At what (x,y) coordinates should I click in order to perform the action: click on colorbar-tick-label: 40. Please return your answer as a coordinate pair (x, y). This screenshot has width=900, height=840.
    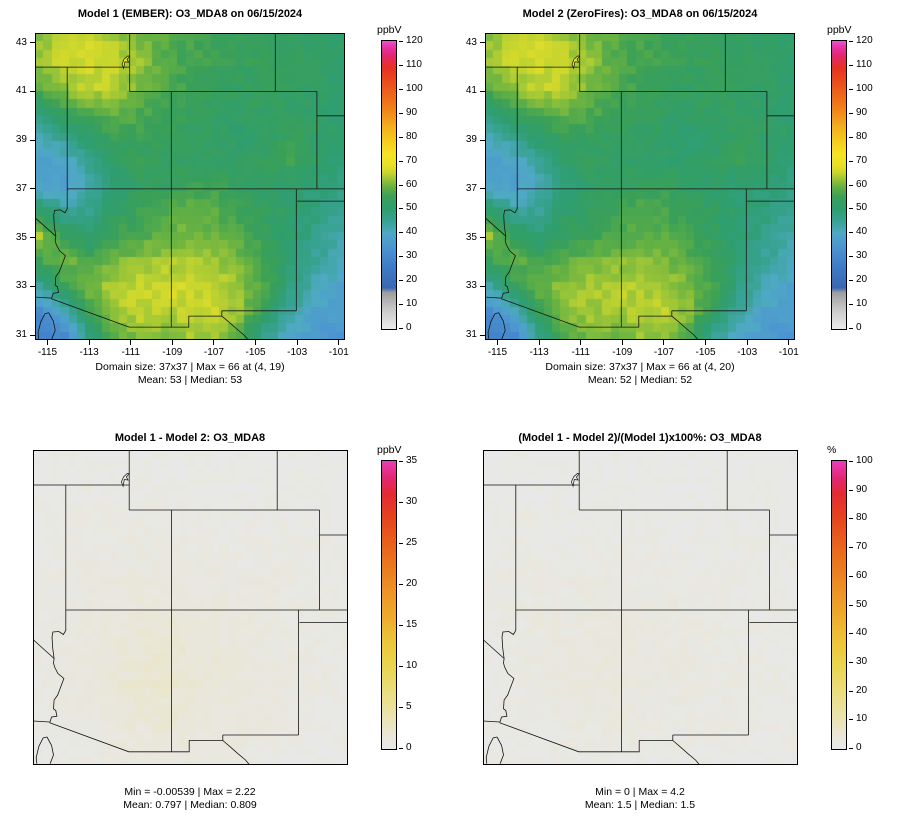
    Looking at the image, I should click on (862, 232).